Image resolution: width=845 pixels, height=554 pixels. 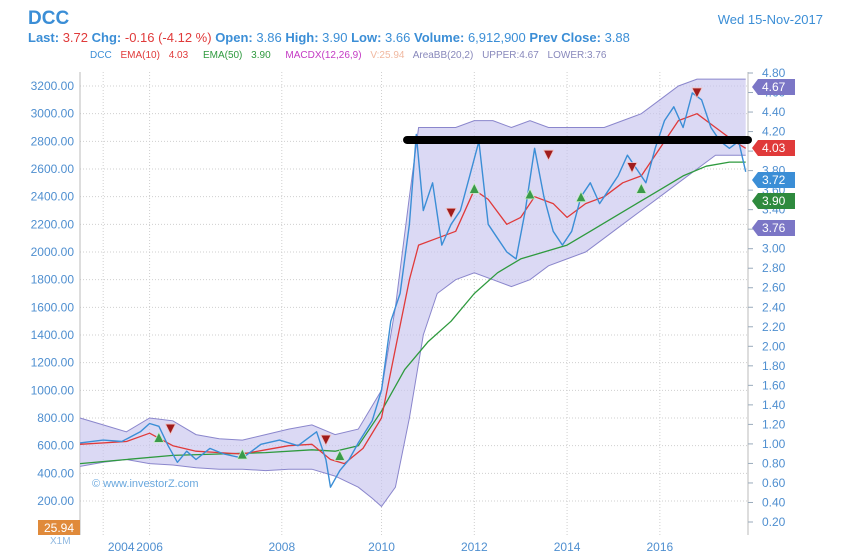 I want to click on badge-value: 4.03, so click(x=774, y=148).